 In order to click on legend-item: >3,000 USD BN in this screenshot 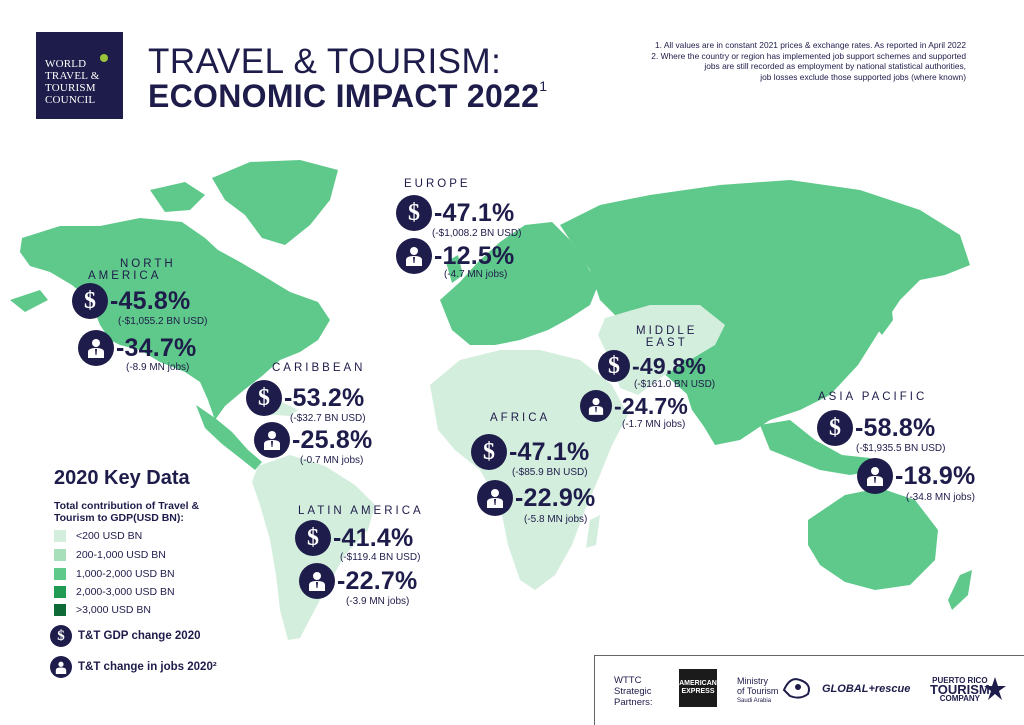, I will do `click(102, 610)`.